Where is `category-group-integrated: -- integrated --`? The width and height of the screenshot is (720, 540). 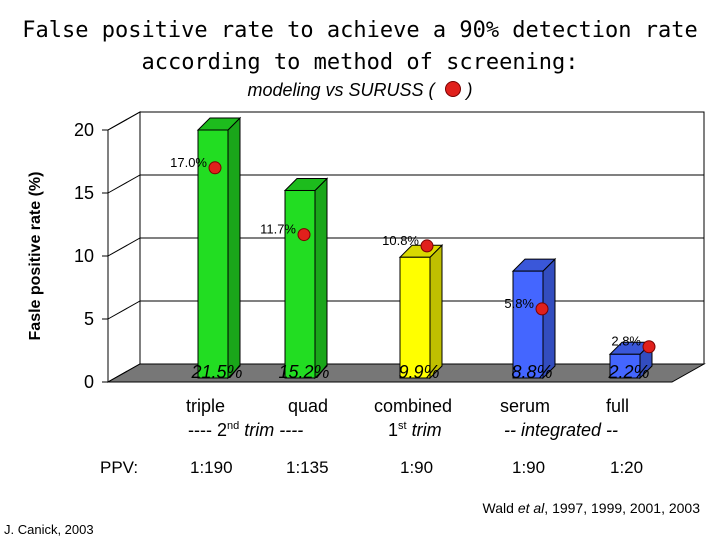 category-group-integrated: -- integrated -- is located at coordinates (561, 430).